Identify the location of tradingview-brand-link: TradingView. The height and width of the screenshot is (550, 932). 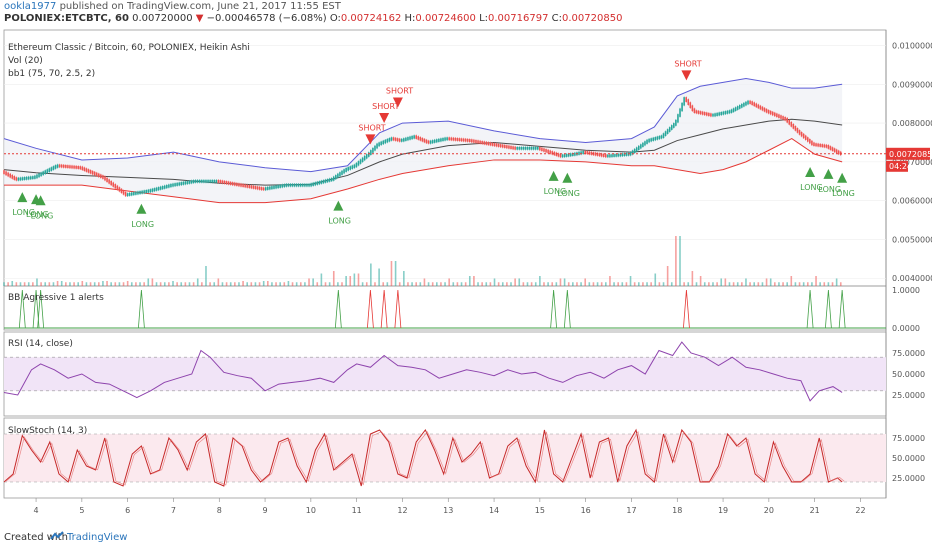
(97, 537).